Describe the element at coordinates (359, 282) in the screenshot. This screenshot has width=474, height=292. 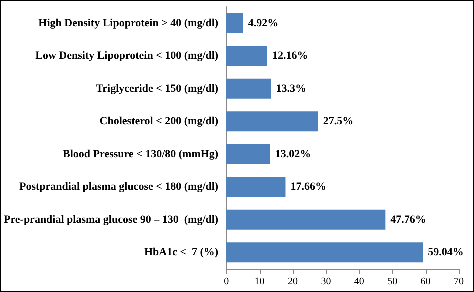
I see `x-tick-label: 40` at that location.